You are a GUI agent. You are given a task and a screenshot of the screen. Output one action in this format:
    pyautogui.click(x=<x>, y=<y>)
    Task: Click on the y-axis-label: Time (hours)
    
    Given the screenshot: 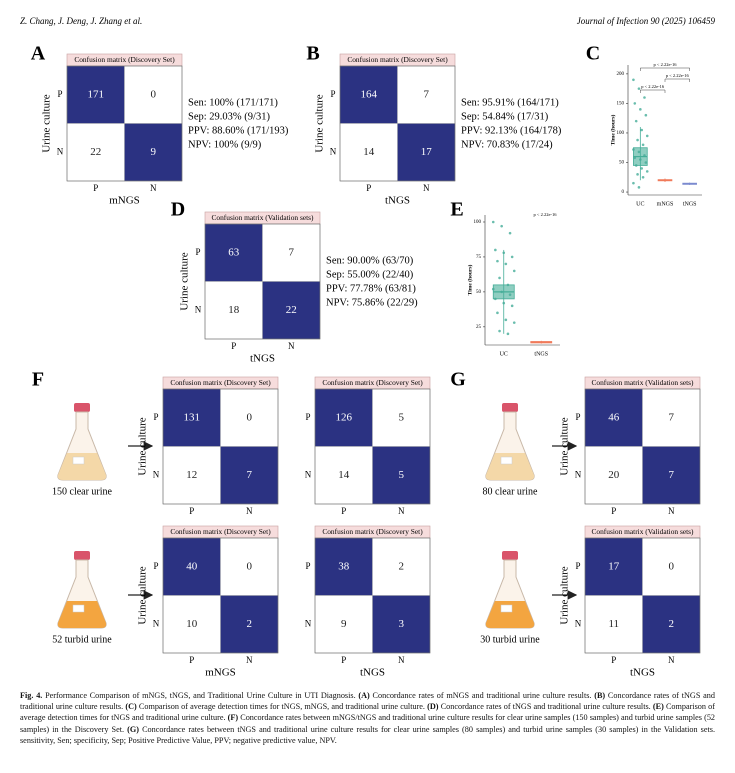 What is the action you would take?
    pyautogui.click(x=469, y=280)
    